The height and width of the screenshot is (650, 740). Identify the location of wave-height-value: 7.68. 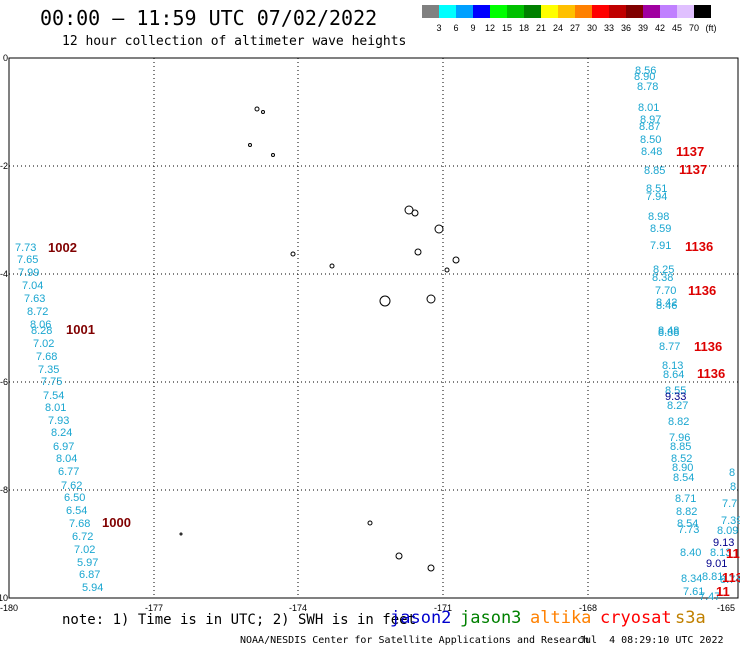
(79, 524).